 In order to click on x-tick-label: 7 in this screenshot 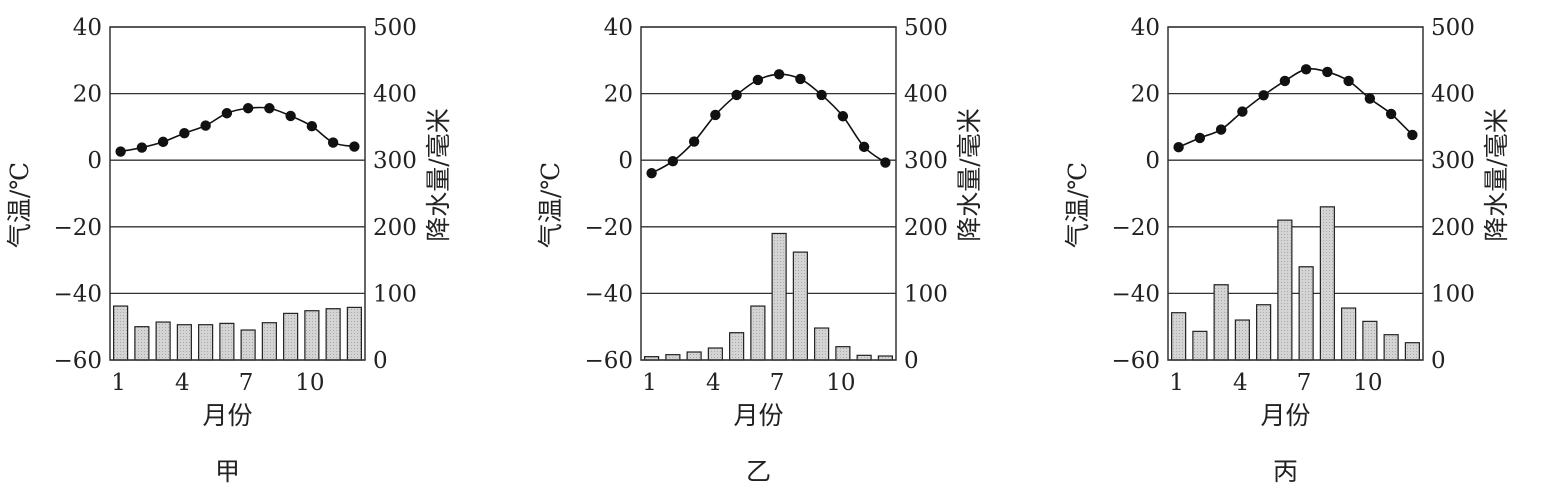, I will do `click(777, 383)`.